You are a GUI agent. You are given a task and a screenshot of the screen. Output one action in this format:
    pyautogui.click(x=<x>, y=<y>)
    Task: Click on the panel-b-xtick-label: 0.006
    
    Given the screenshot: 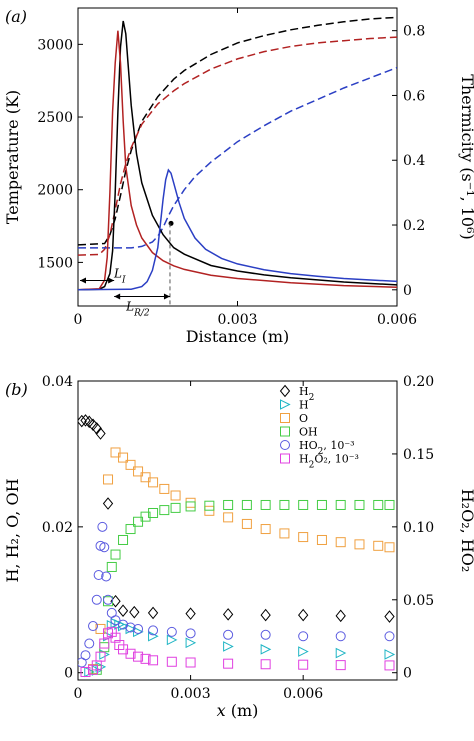 What is the action you would take?
    pyautogui.click(x=303, y=694)
    